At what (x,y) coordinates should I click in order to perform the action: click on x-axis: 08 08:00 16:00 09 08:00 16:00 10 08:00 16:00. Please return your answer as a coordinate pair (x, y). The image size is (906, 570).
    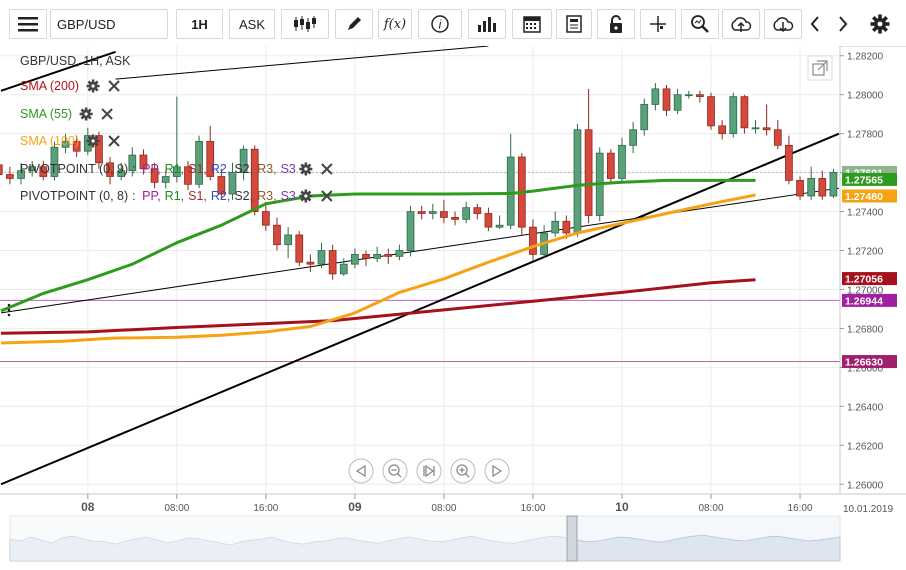
    Looking at the image, I should click on (447, 504).